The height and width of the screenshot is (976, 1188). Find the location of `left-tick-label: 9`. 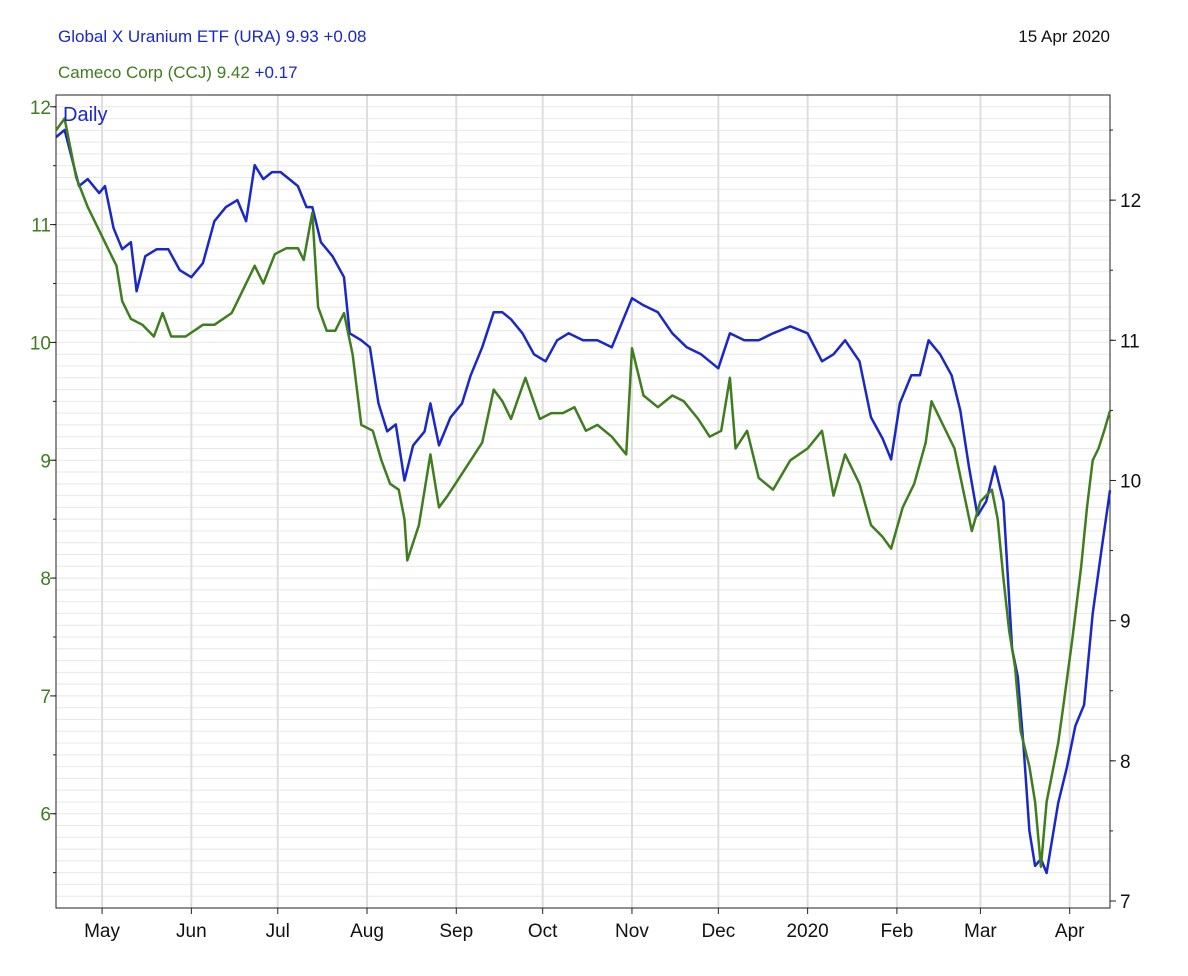

left-tick-label: 9 is located at coordinates (45, 461).